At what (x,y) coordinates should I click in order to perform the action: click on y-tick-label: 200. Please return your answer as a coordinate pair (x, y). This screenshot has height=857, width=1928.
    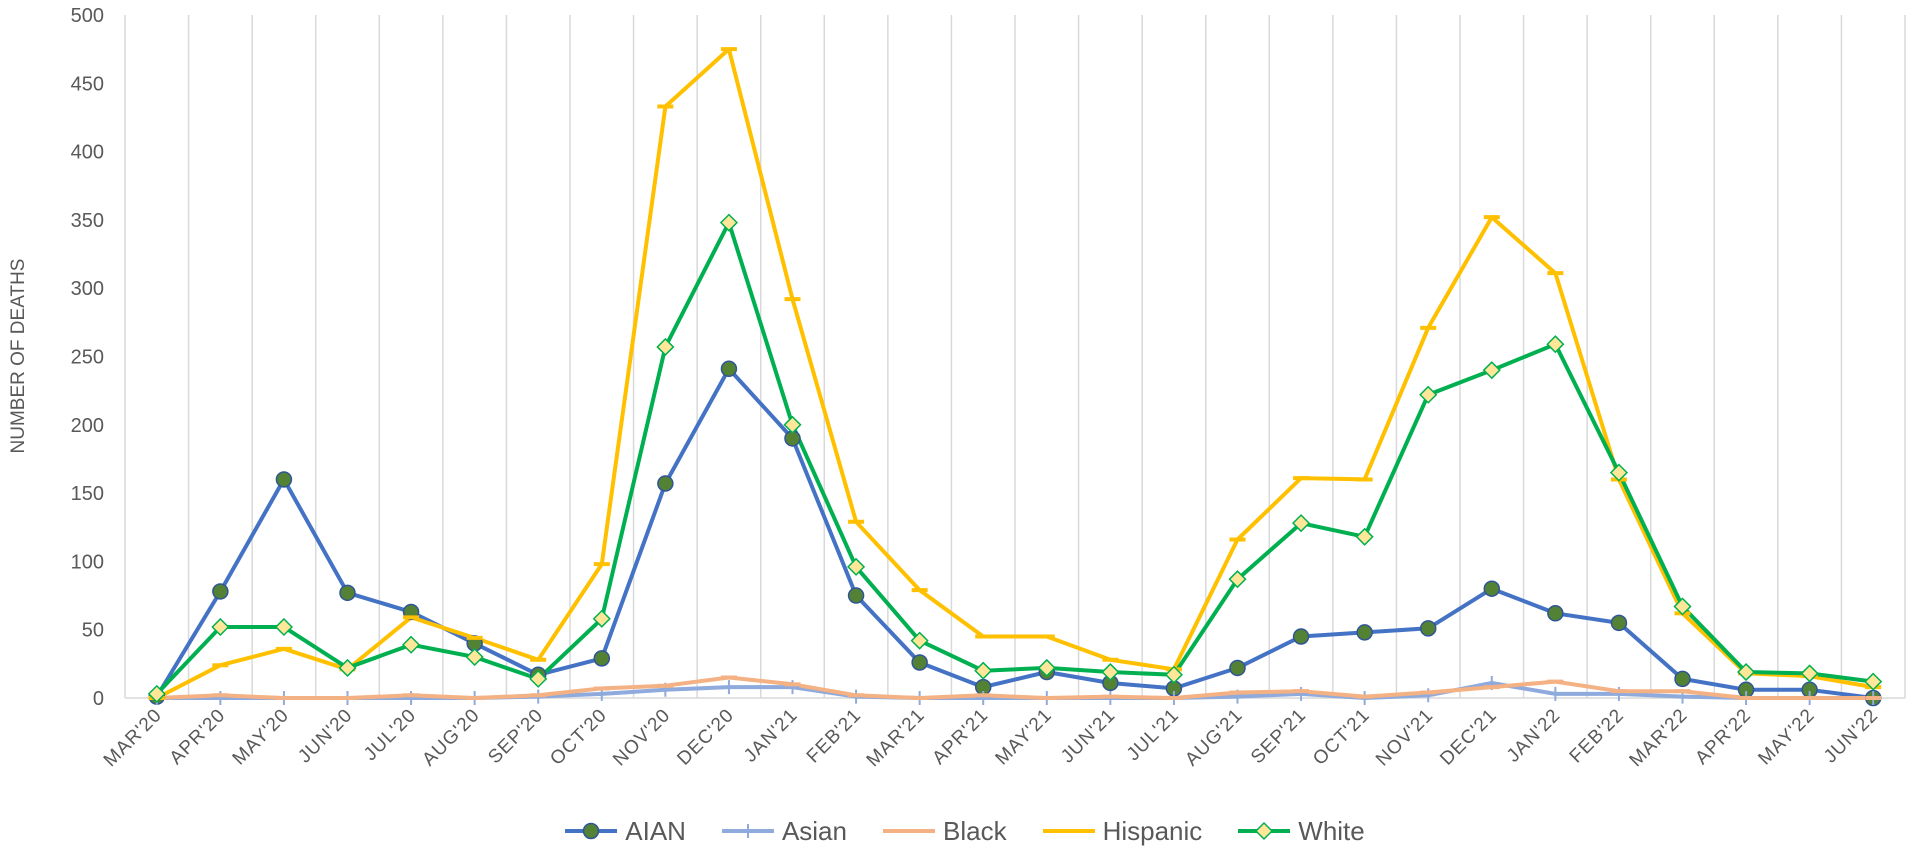
    Looking at the image, I should click on (87, 426).